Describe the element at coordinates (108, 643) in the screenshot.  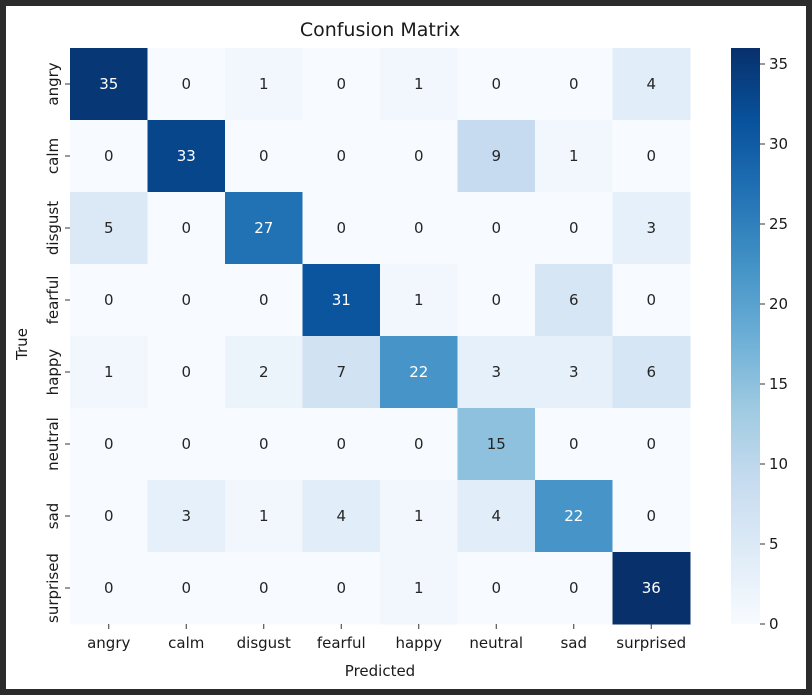
I see `x-tick-label: angry` at that location.